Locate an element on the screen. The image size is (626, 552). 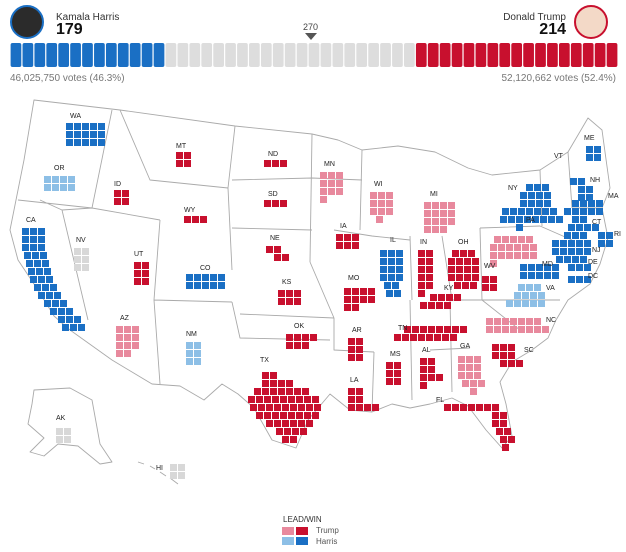
state-oh is located at coordinates (463, 269).